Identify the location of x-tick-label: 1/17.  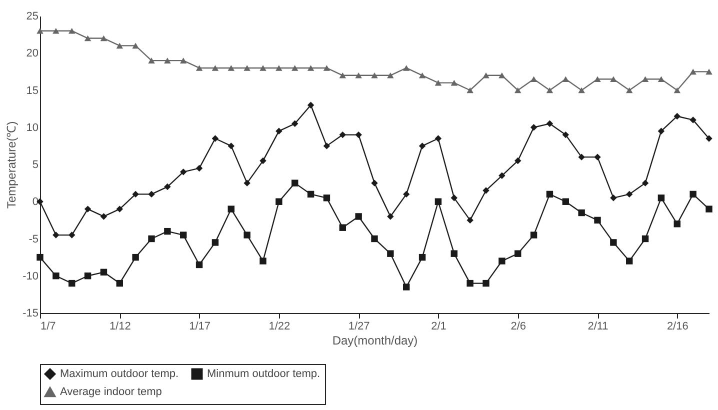
(199, 326).